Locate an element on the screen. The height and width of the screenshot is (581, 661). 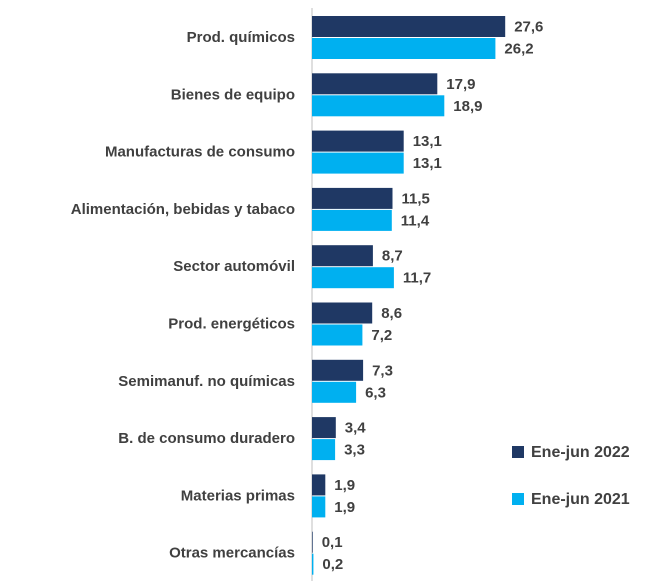
value-label: 8,6 is located at coordinates (391, 313).